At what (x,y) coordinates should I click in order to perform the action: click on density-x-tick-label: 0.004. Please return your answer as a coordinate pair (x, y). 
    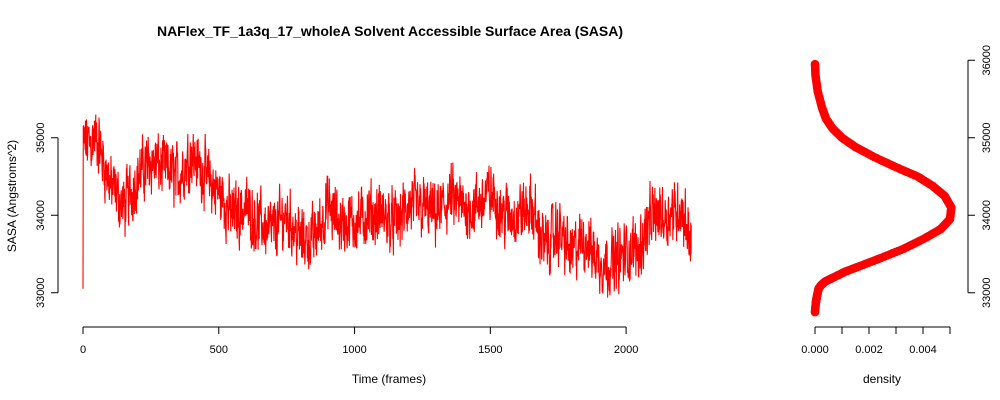
    Looking at the image, I should click on (923, 350).